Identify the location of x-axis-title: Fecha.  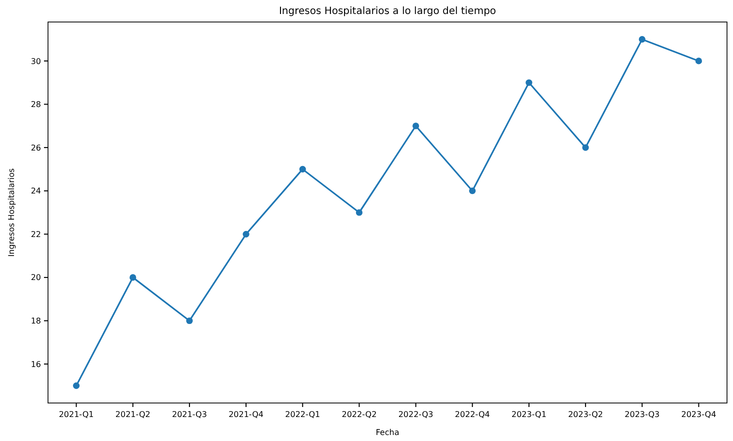
(388, 432).